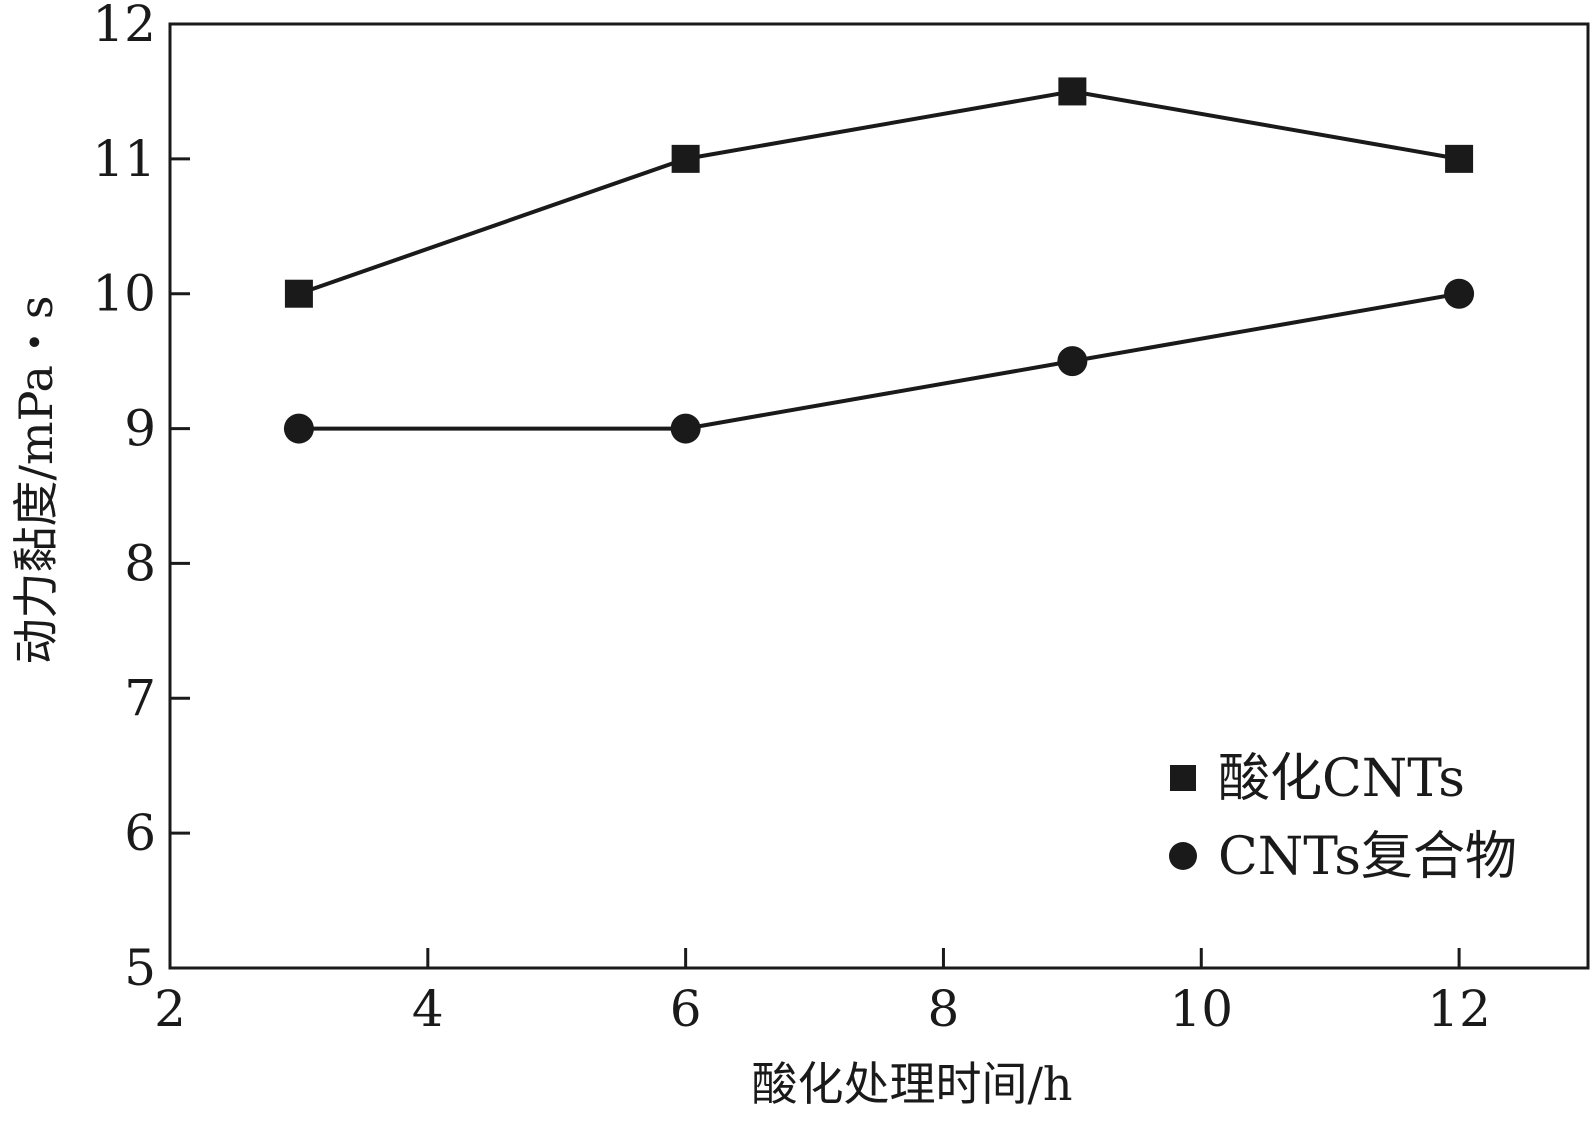  What do you see at coordinates (1367, 857) in the screenshot?
I see `legend-label: CNTs复合物` at bounding box center [1367, 857].